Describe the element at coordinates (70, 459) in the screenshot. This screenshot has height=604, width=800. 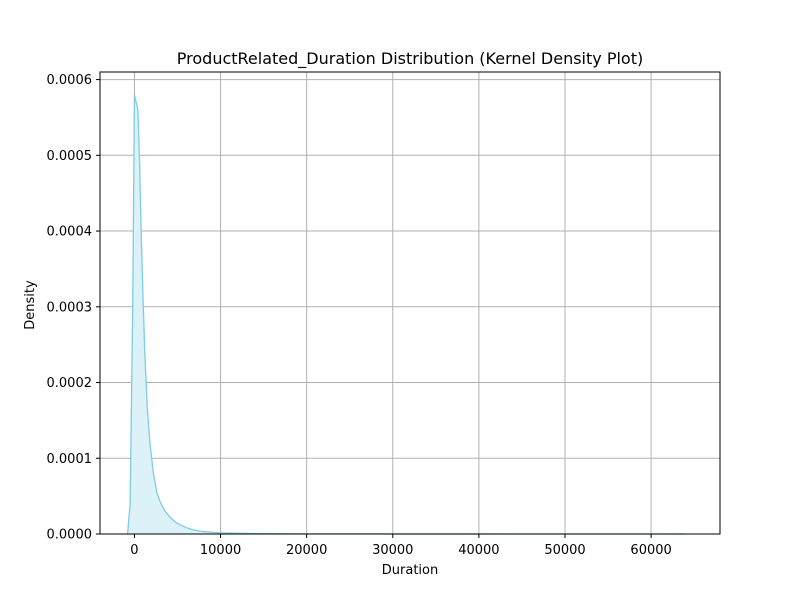
I see `y-tick-label: 0.0001` at that location.